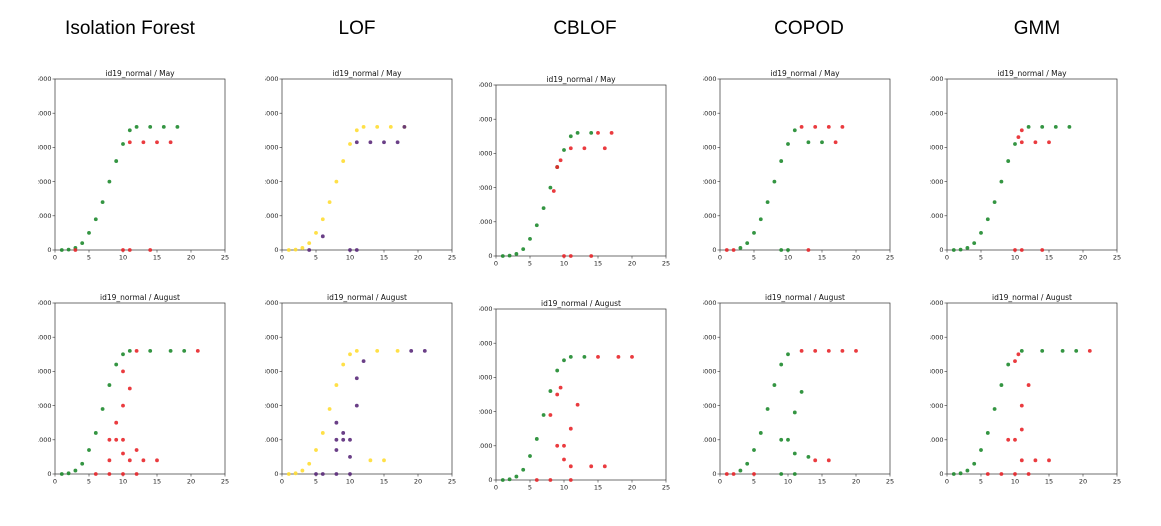 The height and width of the screenshot is (526, 1161). Describe the element at coordinates (781, 190) in the screenshot. I see `series-normal` at that location.